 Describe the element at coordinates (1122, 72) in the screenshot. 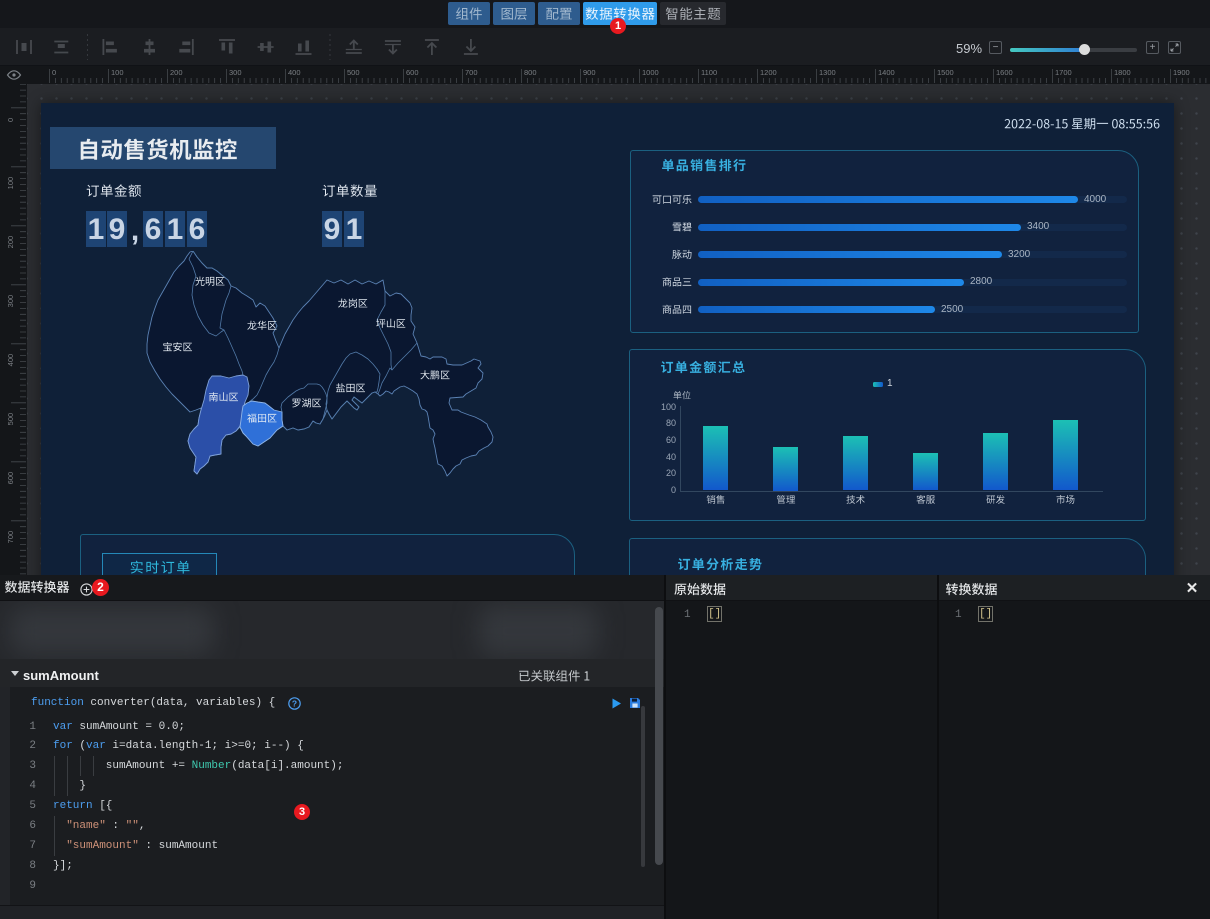

I see `svg-text: 1800` at that location.